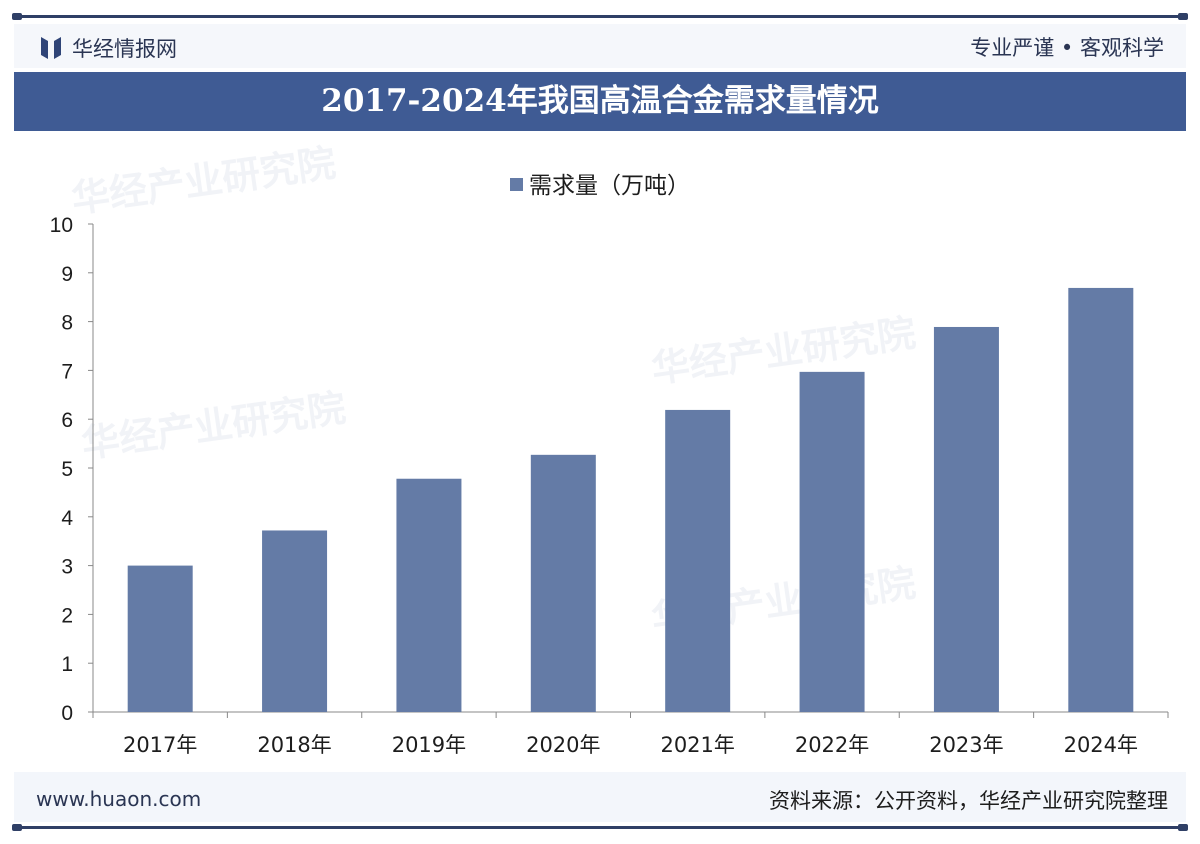 This screenshot has height=844, width=1200. I want to click on y-tick-label: 4, so click(67, 518).